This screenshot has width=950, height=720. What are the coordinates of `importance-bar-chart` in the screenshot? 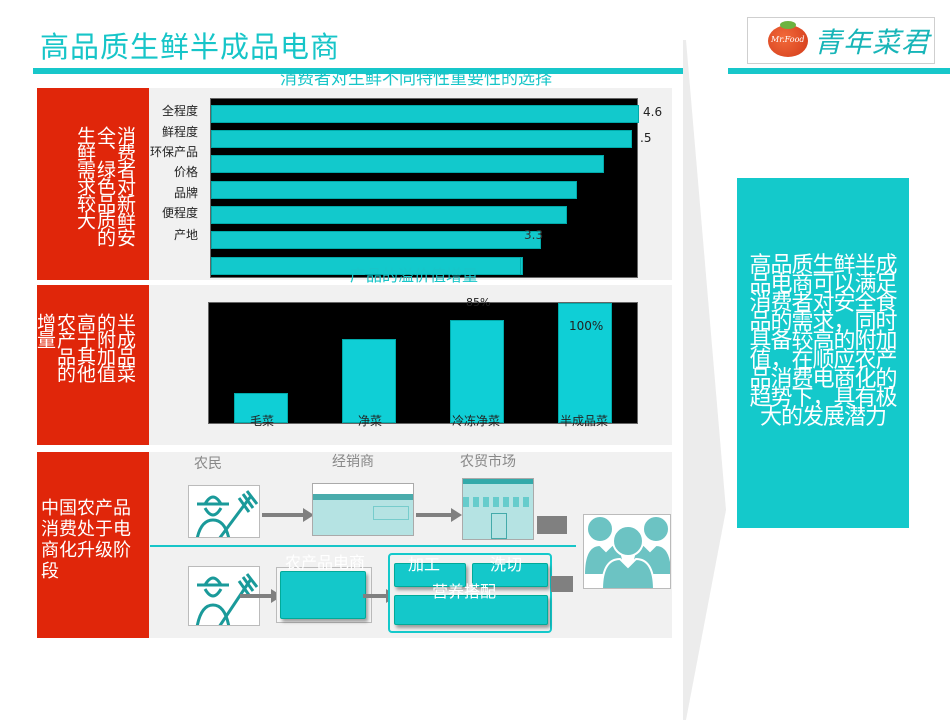 It's located at (424, 188).